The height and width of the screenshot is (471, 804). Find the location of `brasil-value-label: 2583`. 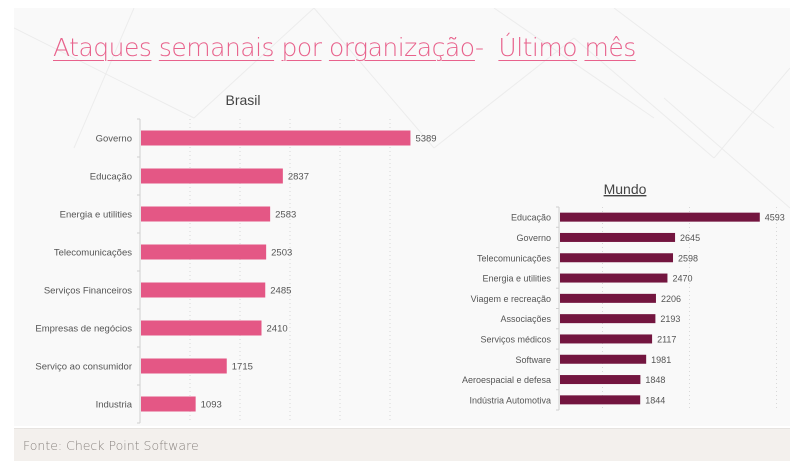

brasil-value-label: 2583 is located at coordinates (285, 215).